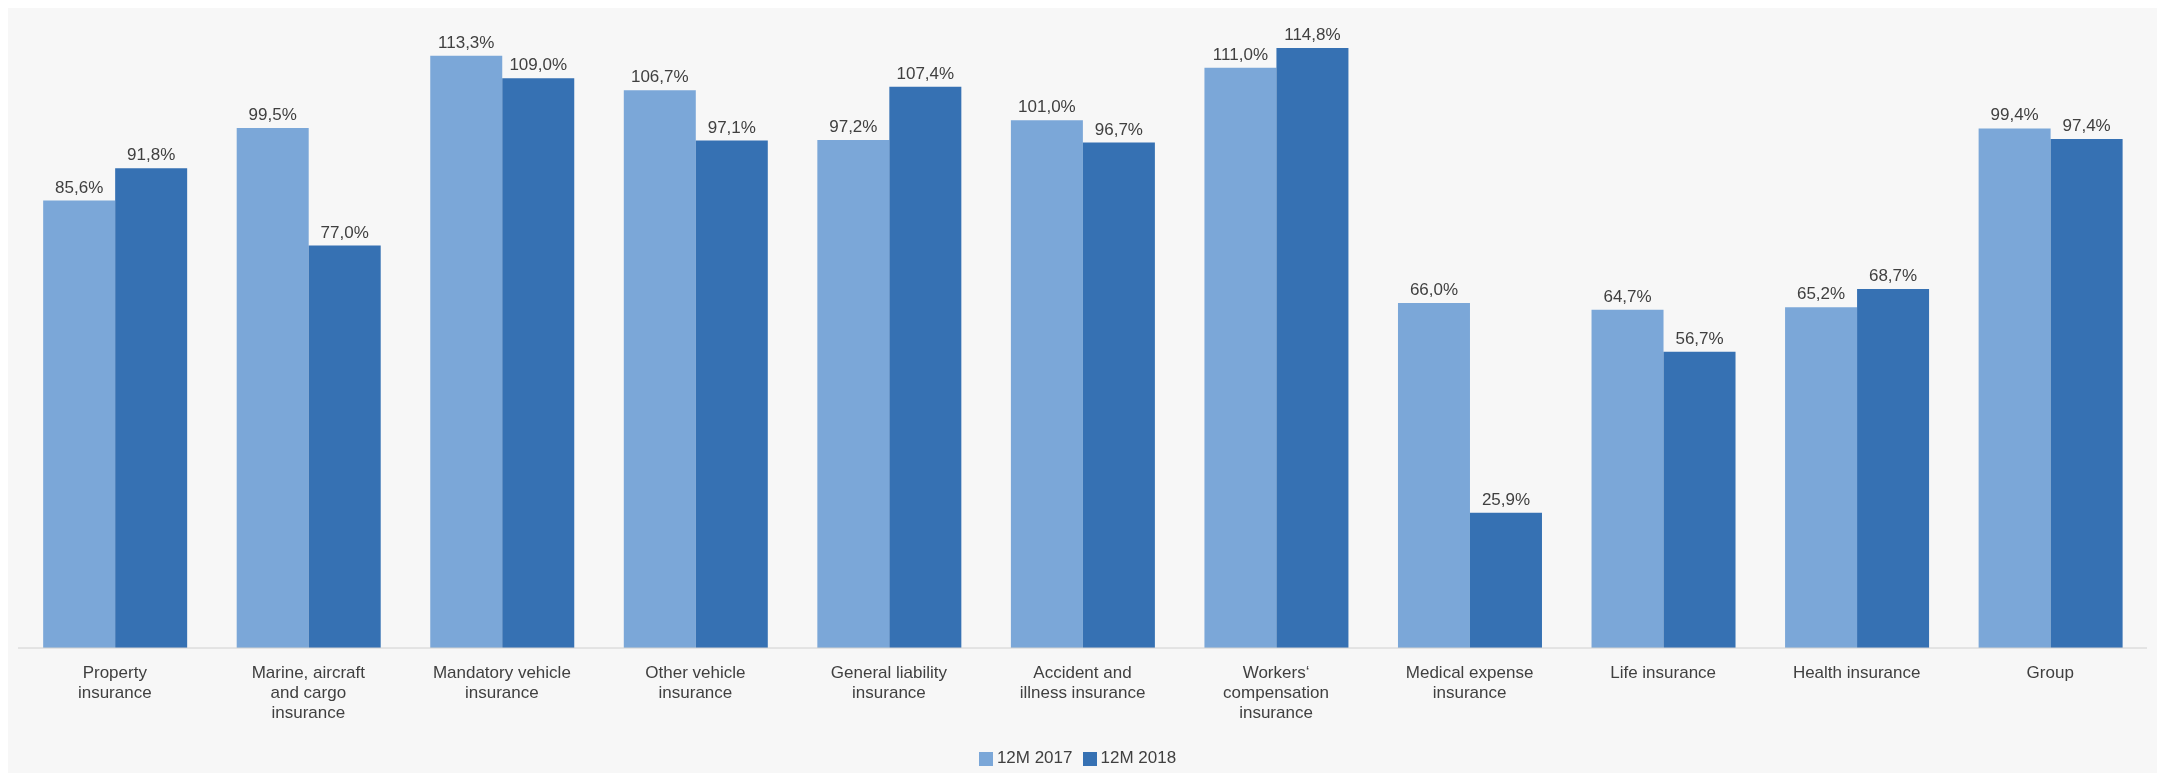  Describe the element at coordinates (79, 187) in the screenshot. I see `data-label: 85,6%` at that location.